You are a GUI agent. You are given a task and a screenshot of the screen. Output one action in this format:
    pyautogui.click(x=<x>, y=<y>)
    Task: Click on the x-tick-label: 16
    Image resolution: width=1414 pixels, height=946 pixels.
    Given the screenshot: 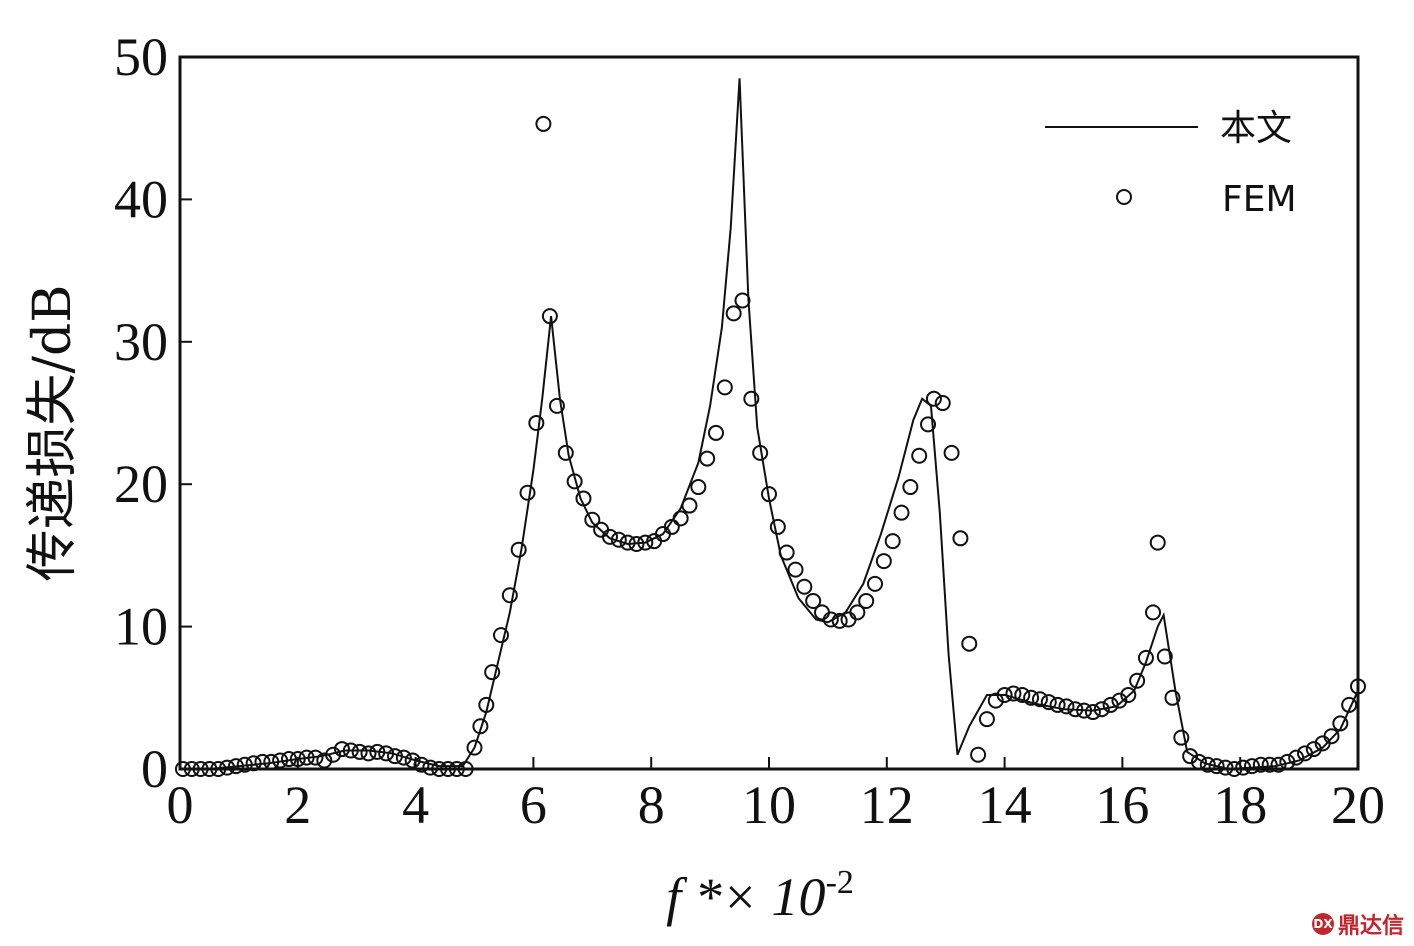 What is the action you would take?
    pyautogui.click(x=1122, y=805)
    